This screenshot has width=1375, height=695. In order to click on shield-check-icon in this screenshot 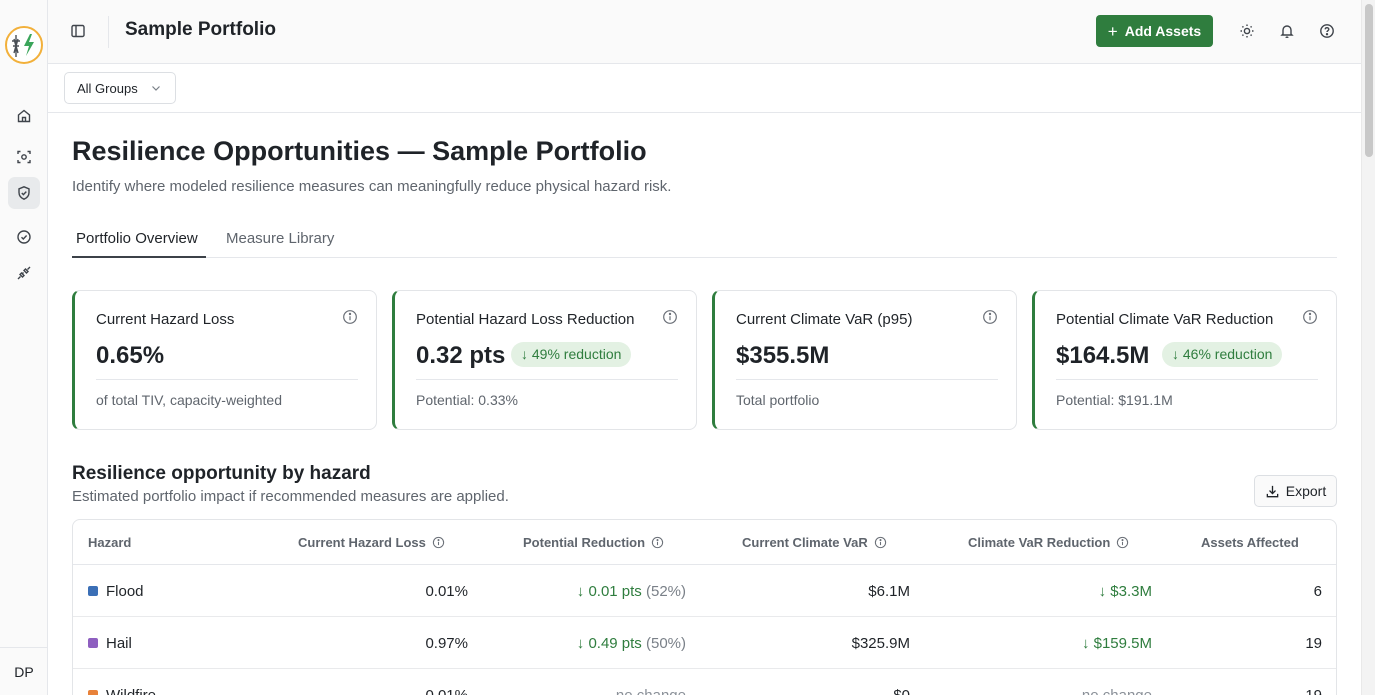, I will do `click(24, 193)`.